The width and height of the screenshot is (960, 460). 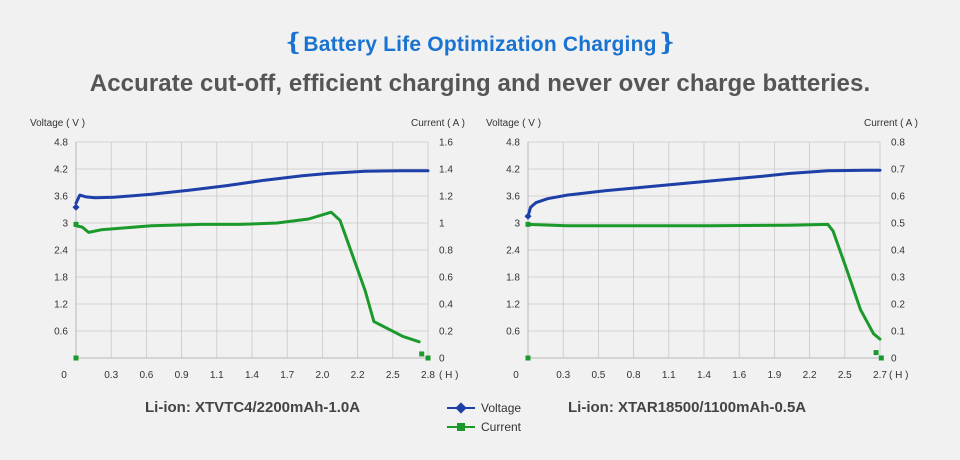 I want to click on chart1-xunit: ( H ), so click(x=448, y=375).